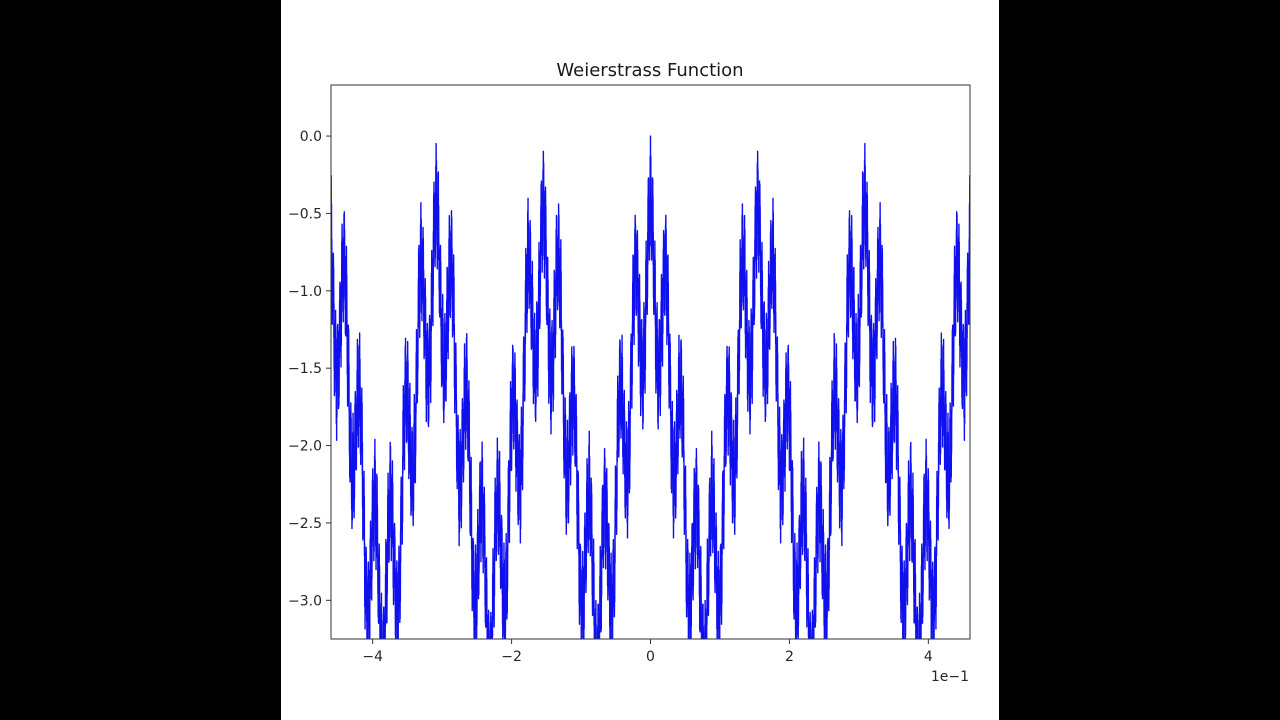 This screenshot has width=1280, height=720. What do you see at coordinates (311, 137) in the screenshot?
I see `y-tick-label: 0.0` at bounding box center [311, 137].